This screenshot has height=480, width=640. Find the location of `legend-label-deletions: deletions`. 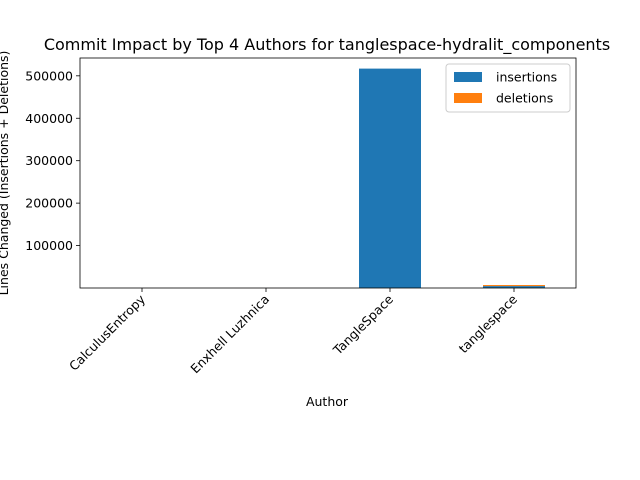

legend-label-deletions: deletions is located at coordinates (524, 98).